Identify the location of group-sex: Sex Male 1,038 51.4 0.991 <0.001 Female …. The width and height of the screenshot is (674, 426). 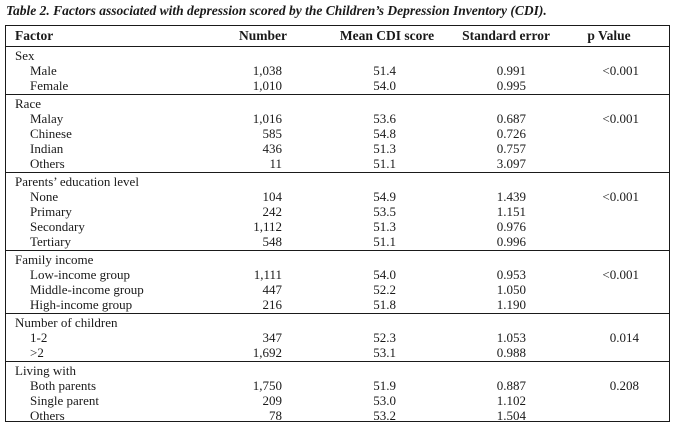
(337, 71).